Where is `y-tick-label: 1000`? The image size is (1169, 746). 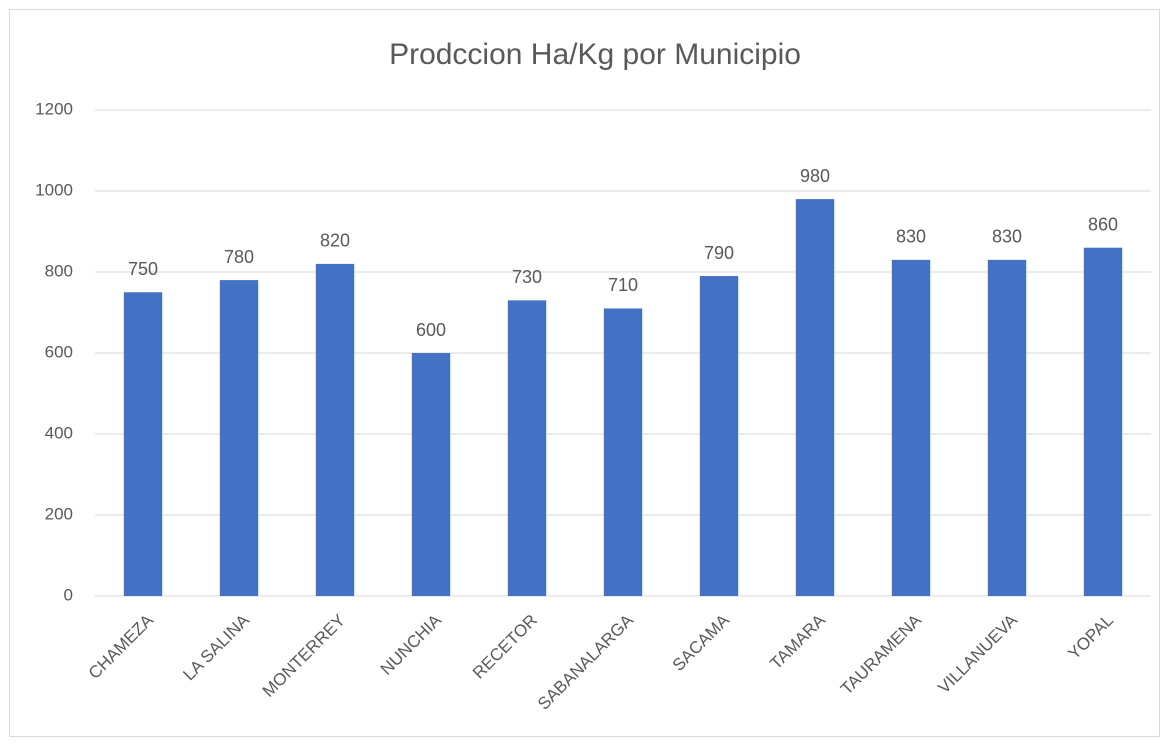
y-tick-label: 1000 is located at coordinates (54, 189).